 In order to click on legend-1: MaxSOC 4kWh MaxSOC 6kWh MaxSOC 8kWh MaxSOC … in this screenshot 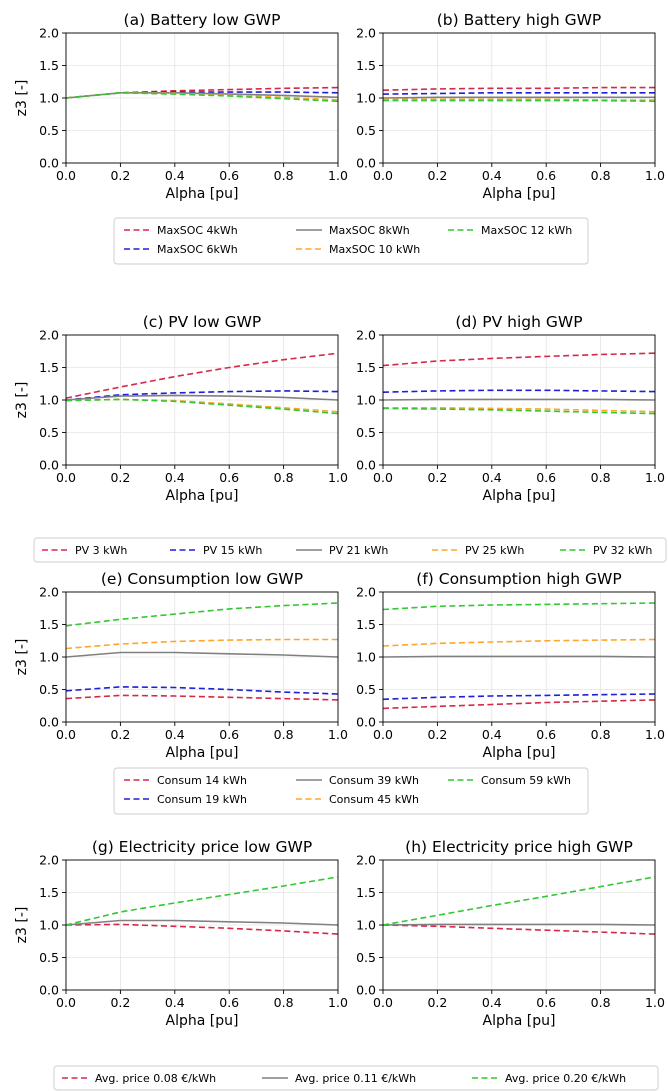, I will do `click(351, 241)`.